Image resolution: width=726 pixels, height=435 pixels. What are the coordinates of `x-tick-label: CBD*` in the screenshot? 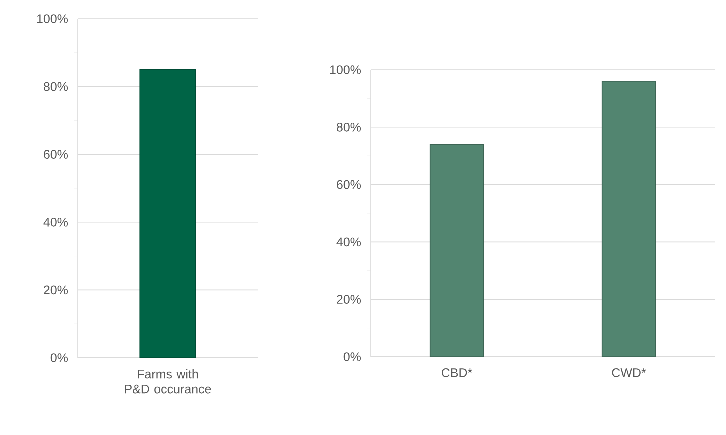 It's located at (457, 373).